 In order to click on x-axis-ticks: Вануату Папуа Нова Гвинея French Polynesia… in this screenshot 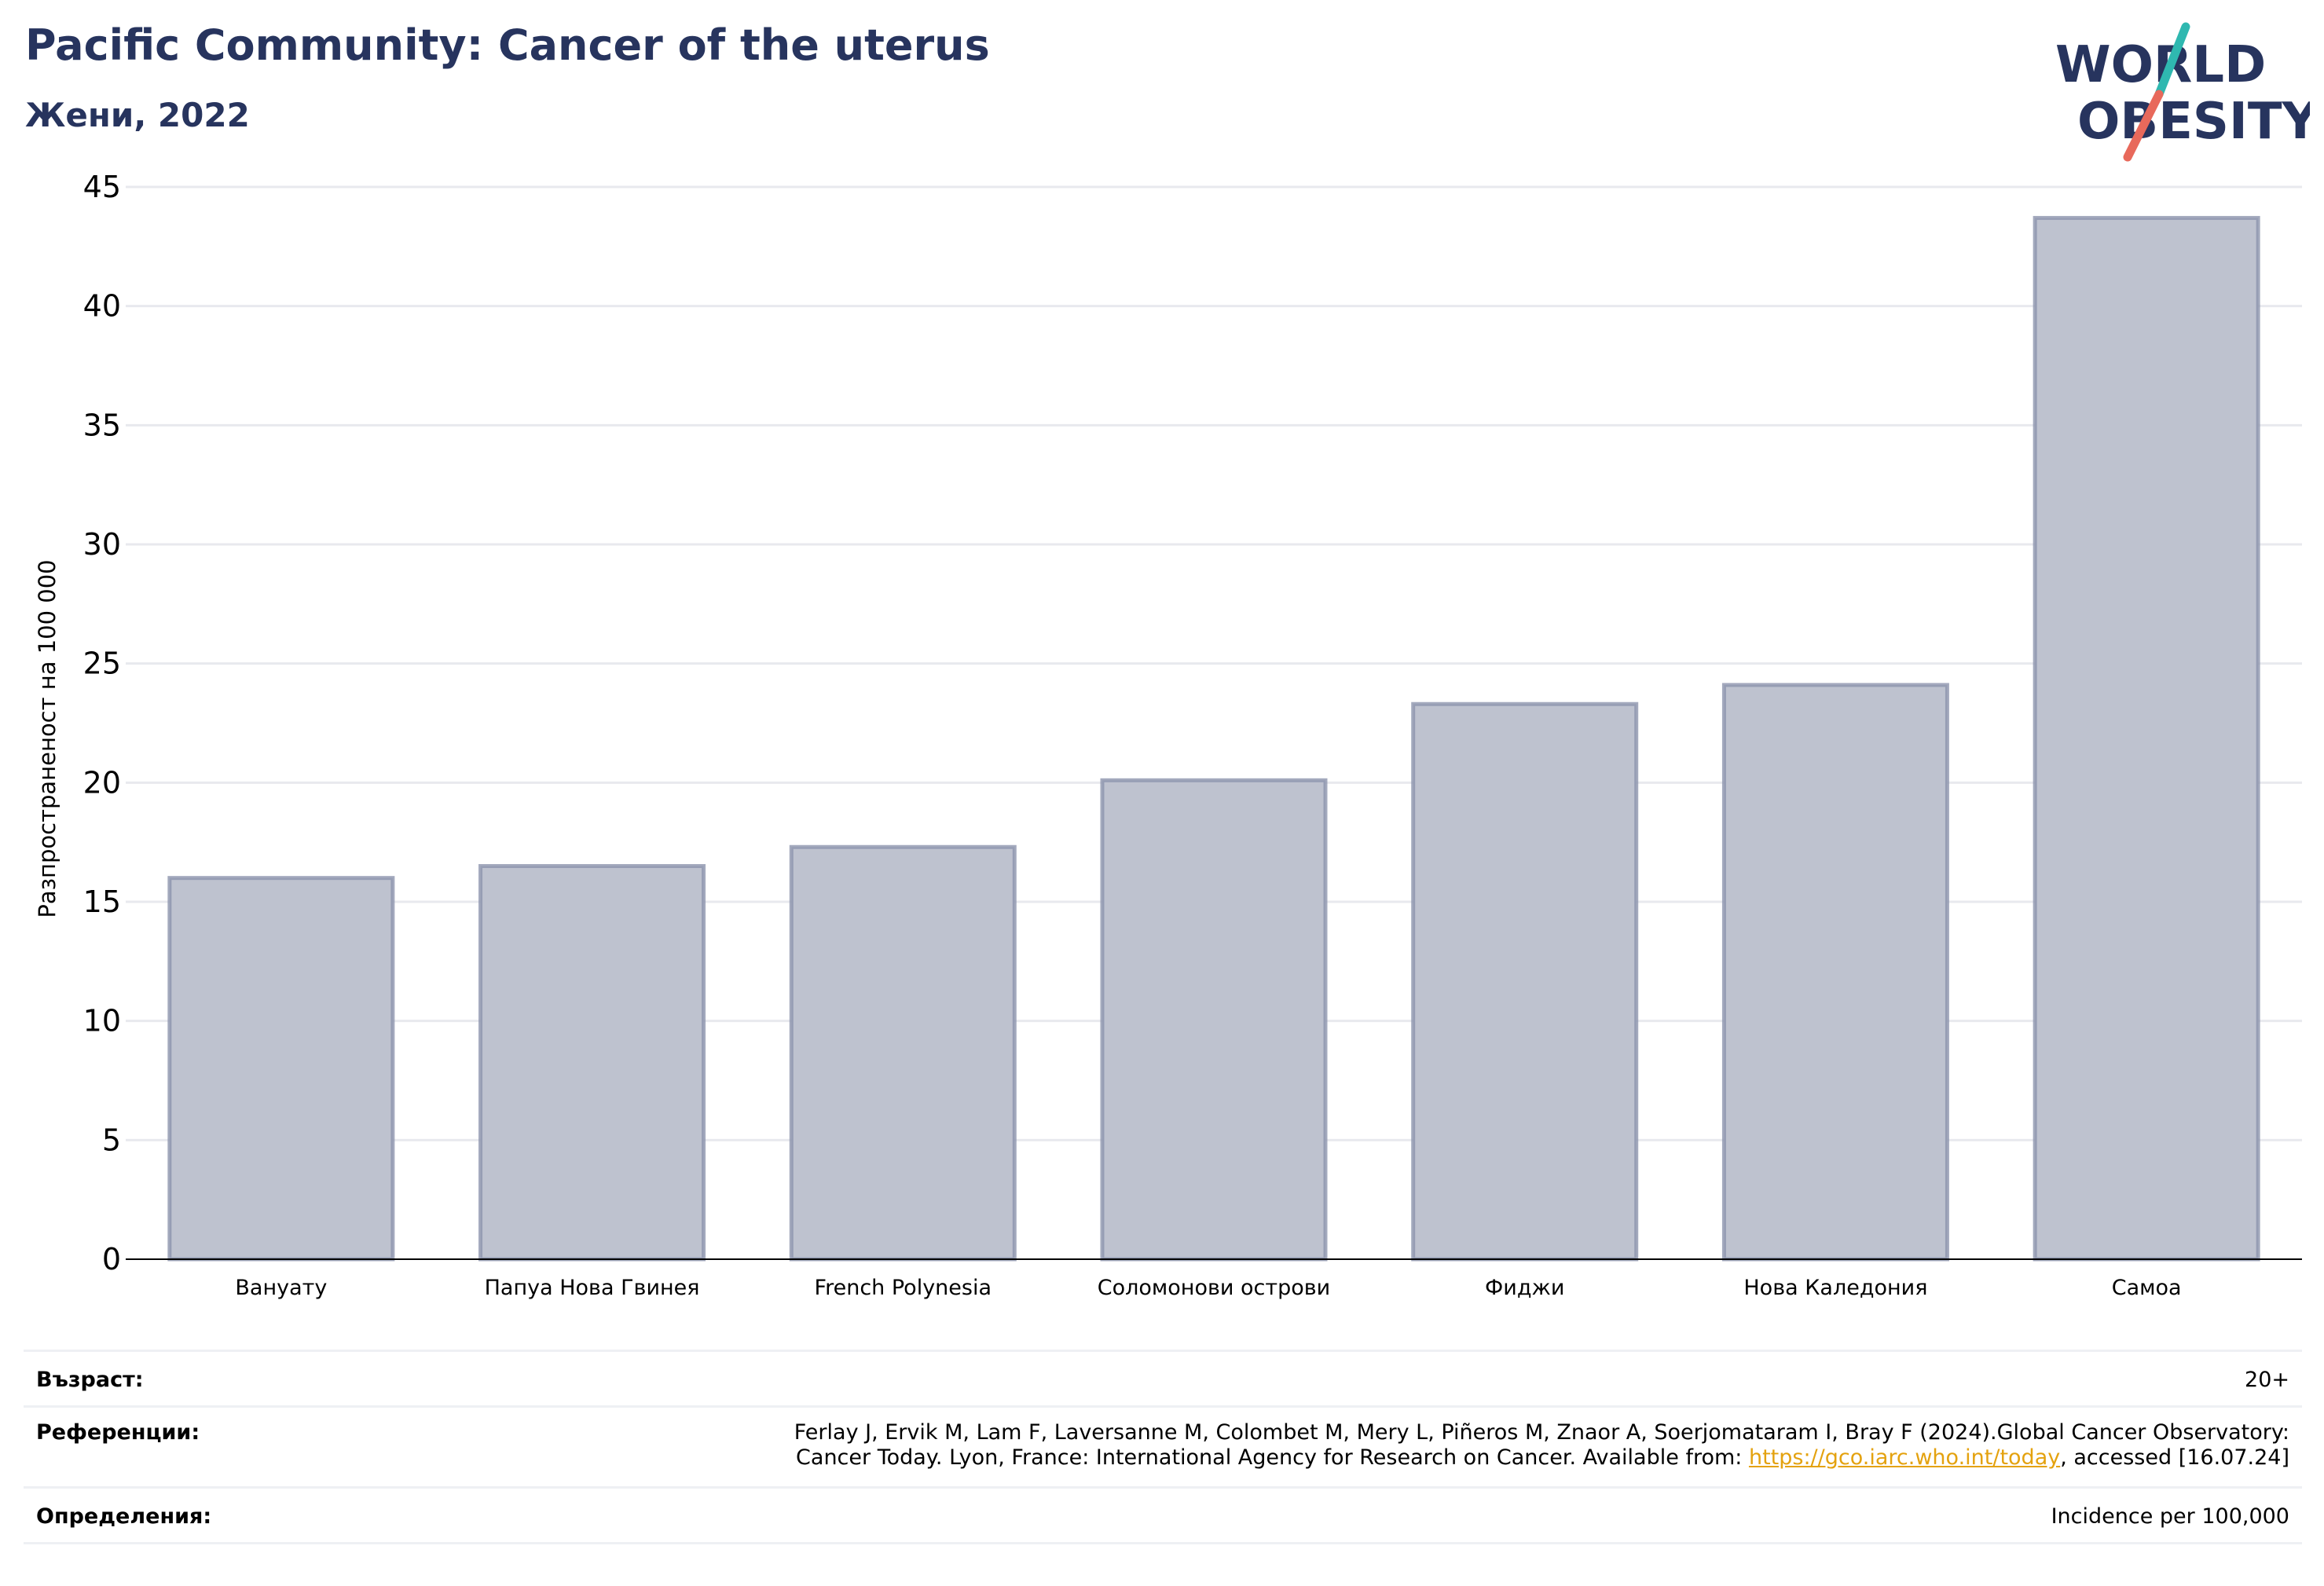, I will do `click(1208, 1288)`.